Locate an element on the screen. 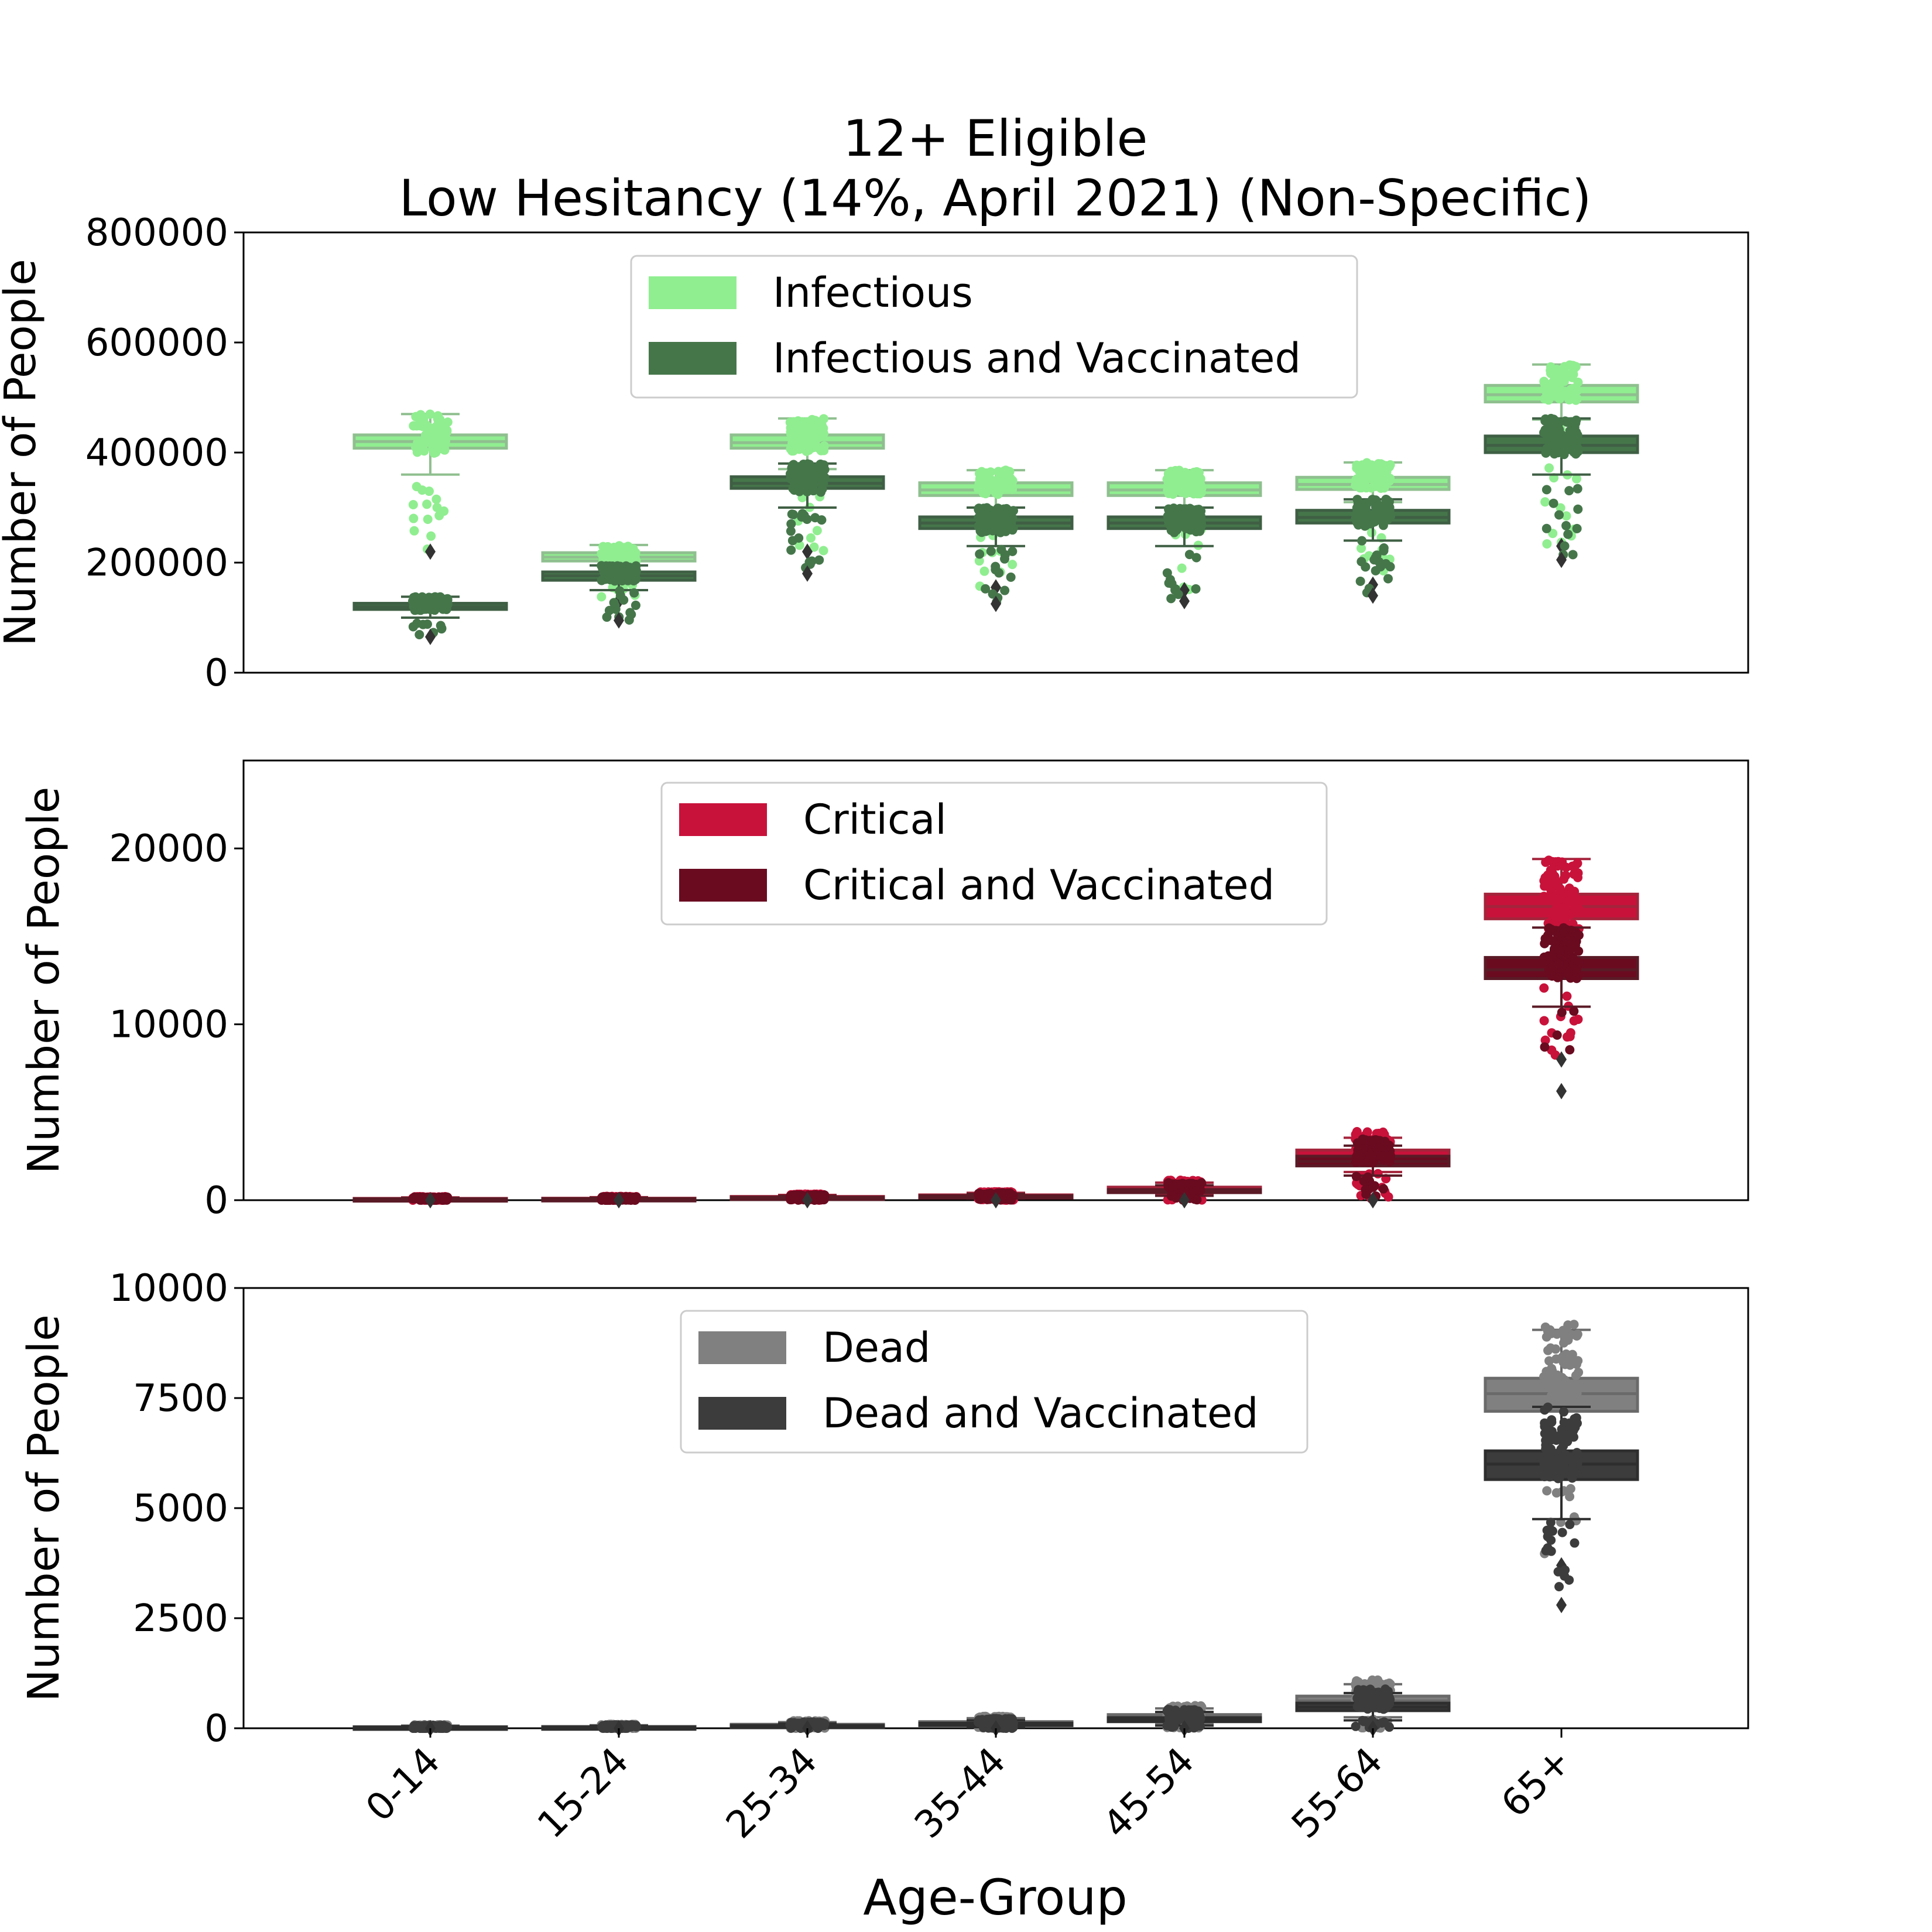 The image size is (1932, 1932). legend-label: Critical is located at coordinates (875, 820).